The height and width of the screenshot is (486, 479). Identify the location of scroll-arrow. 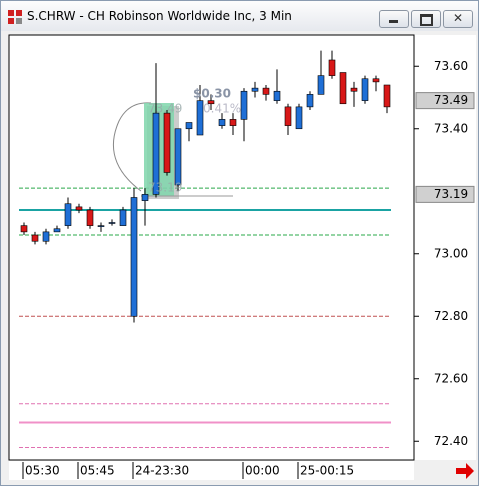
(465, 471).